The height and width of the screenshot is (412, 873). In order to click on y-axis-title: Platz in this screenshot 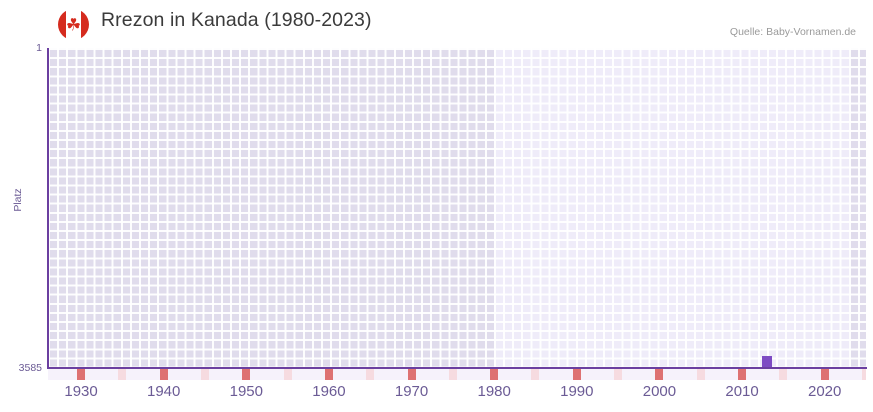, I will do `click(18, 200)`.